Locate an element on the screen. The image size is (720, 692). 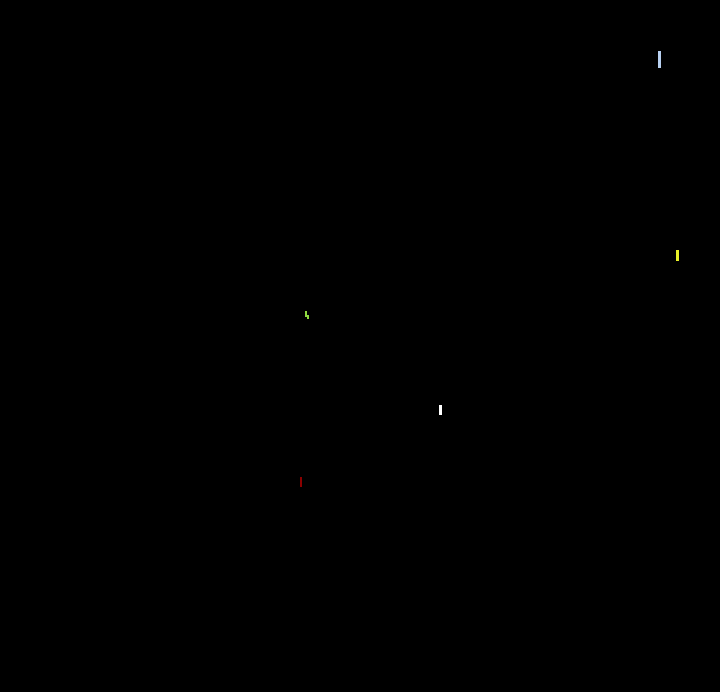
white-caret-icon is located at coordinates (440, 410).